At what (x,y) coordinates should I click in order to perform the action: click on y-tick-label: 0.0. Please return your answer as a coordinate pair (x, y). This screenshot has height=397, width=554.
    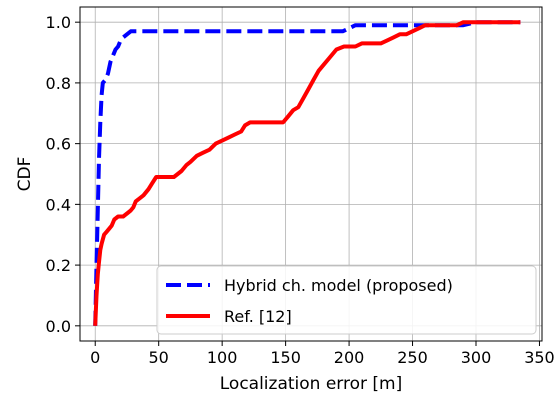
    Looking at the image, I should click on (58, 326).